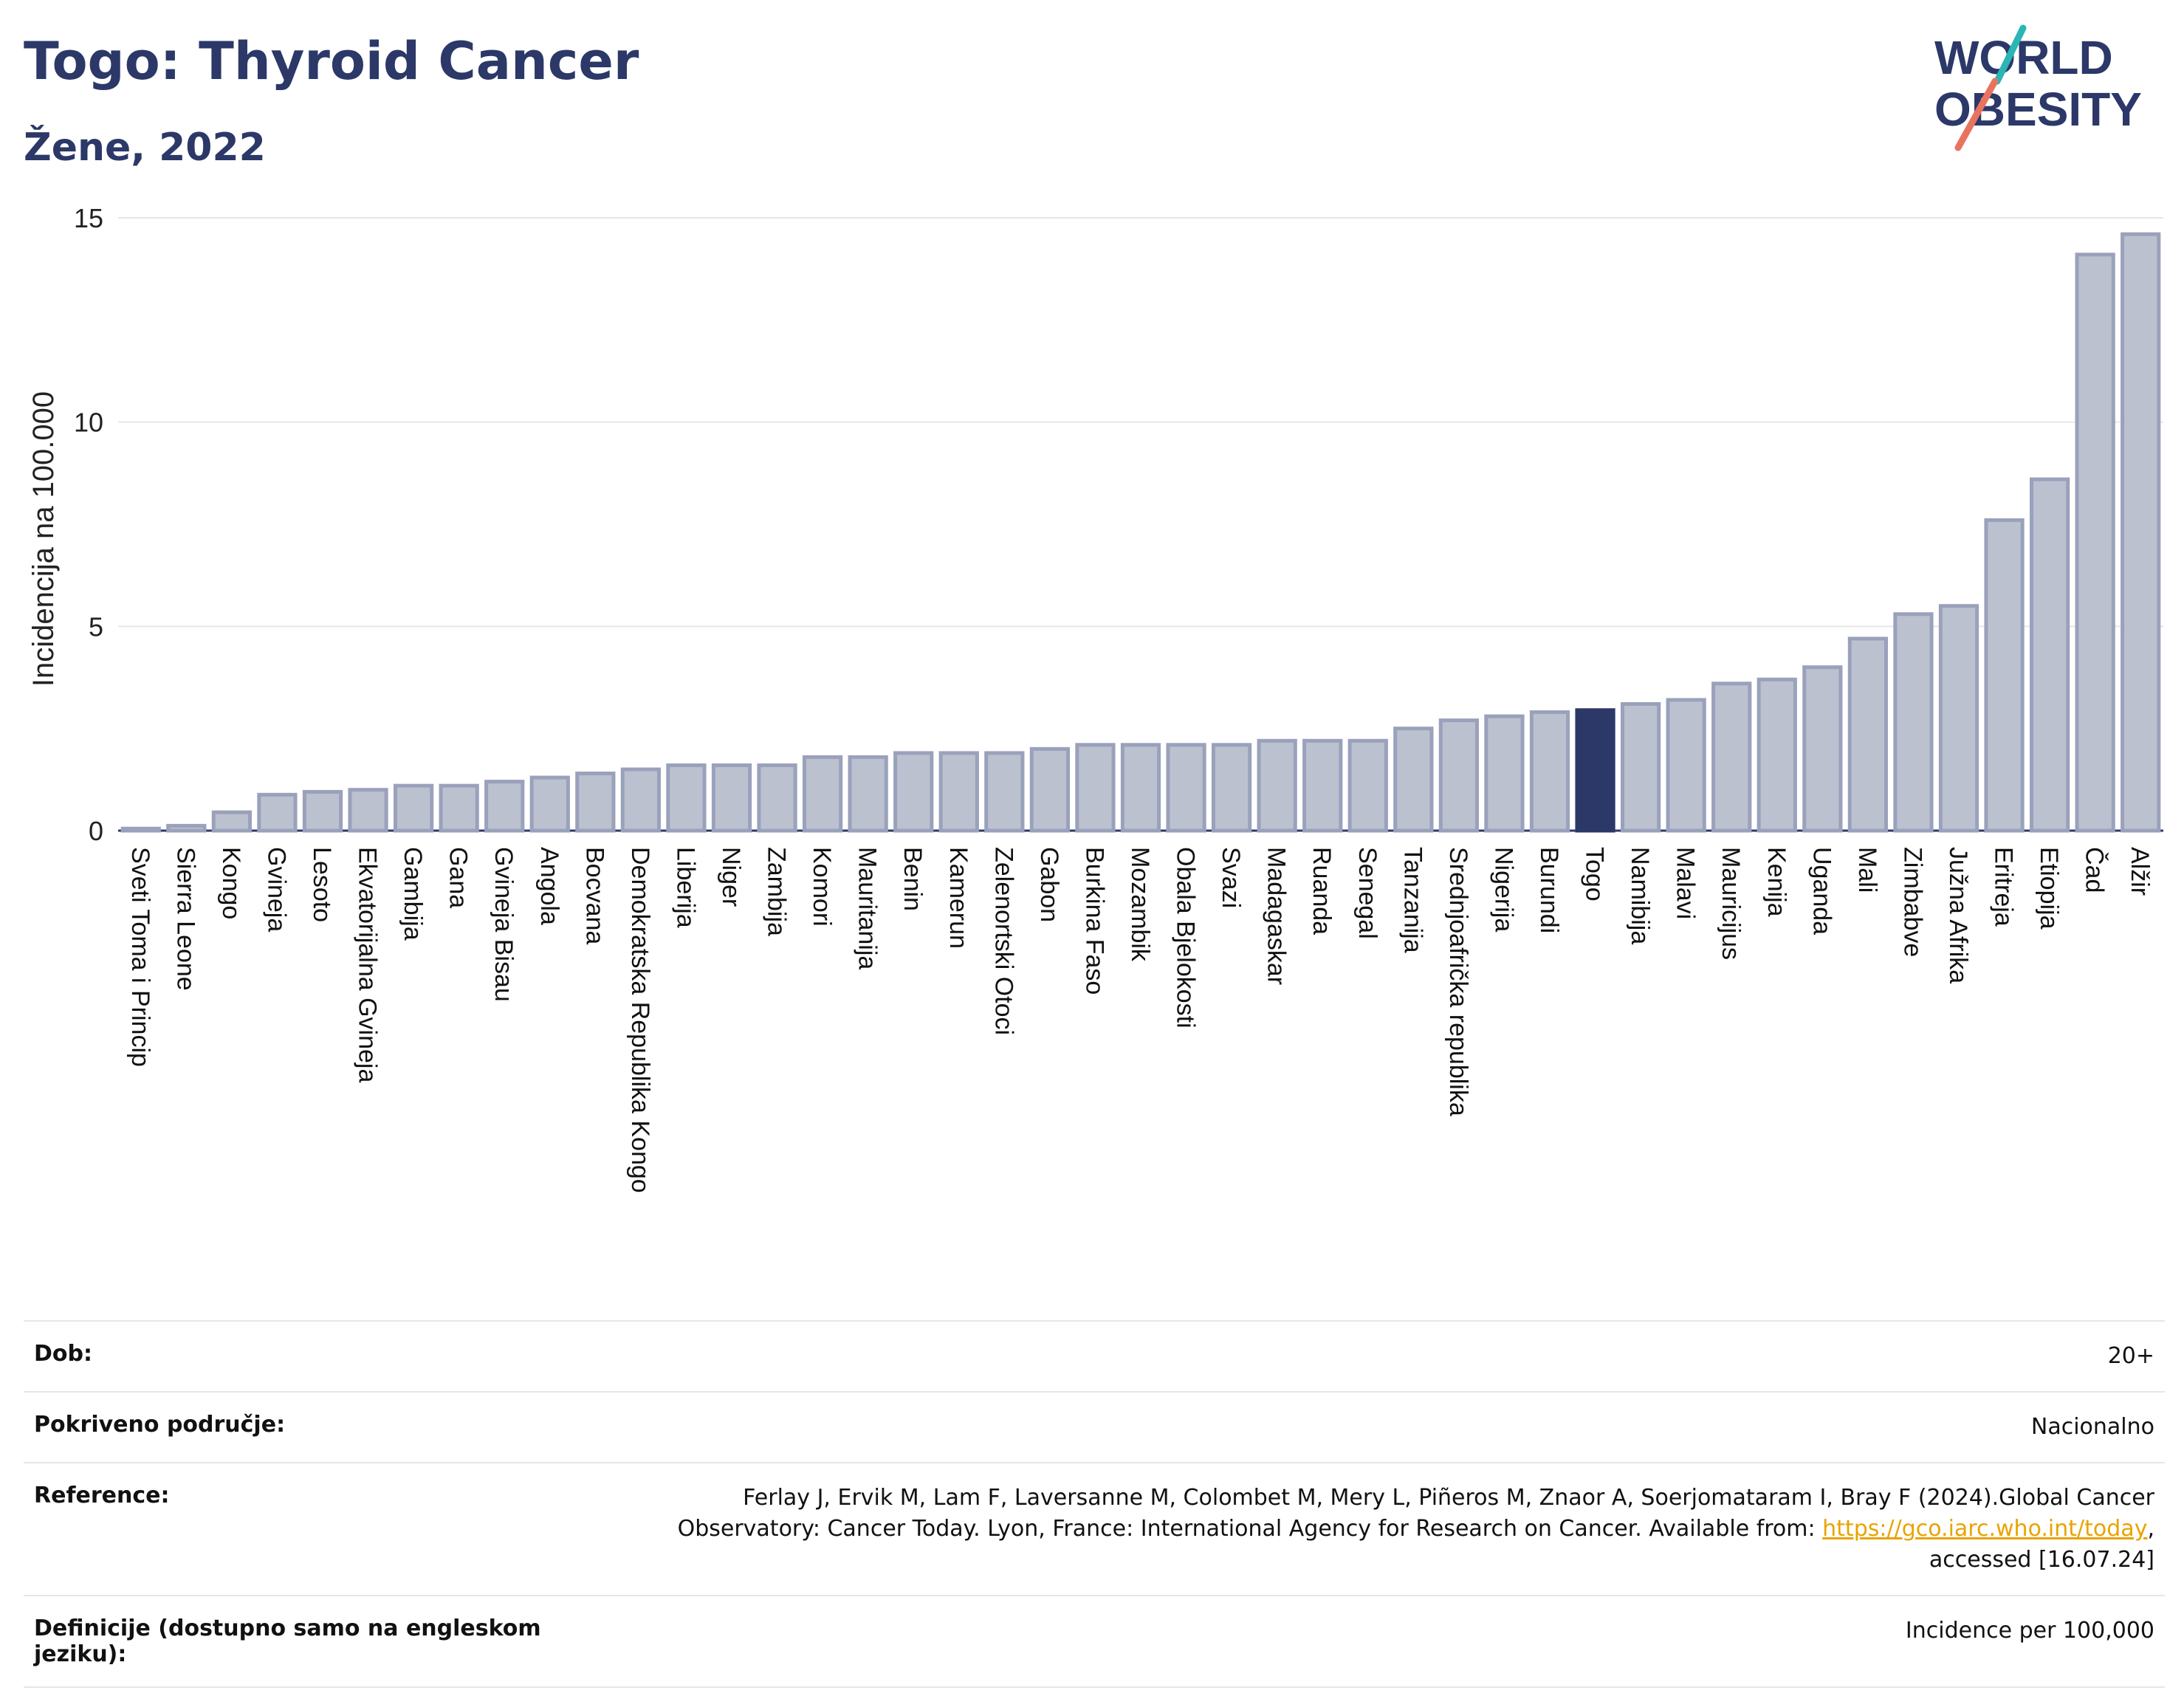  What do you see at coordinates (505, 806) in the screenshot?
I see `bar-gvineja-bisau` at bounding box center [505, 806].